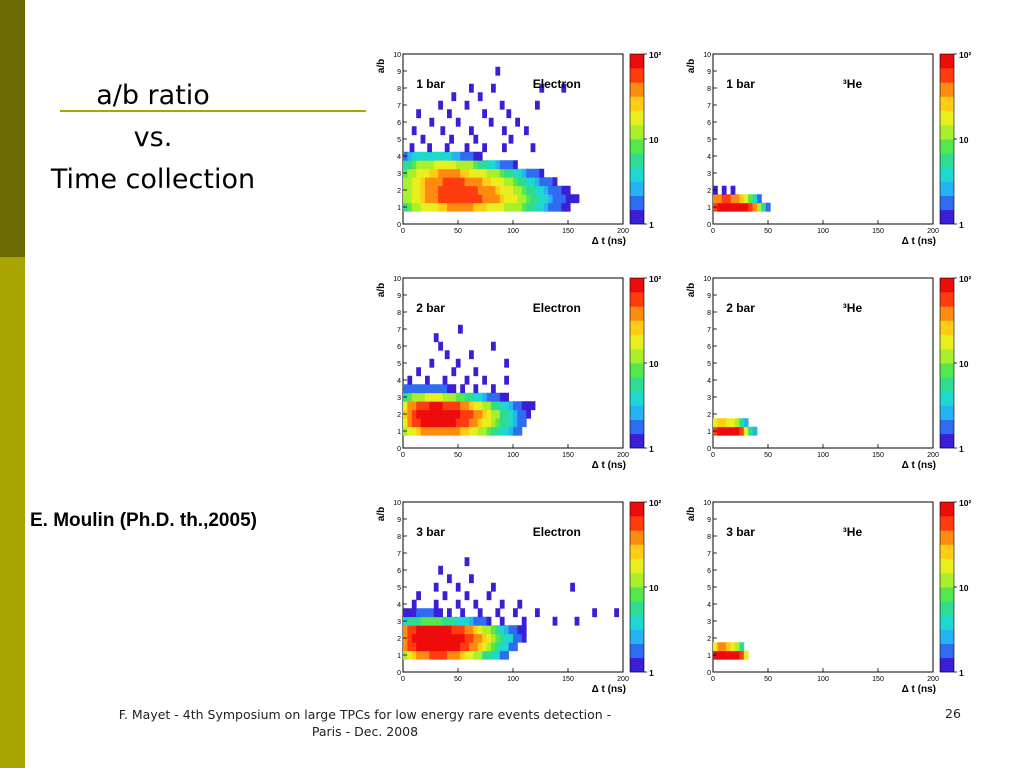 This screenshot has width=1024, height=768. Describe the element at coordinates (557, 84) in the screenshot. I see `particle-label: Electron` at that location.